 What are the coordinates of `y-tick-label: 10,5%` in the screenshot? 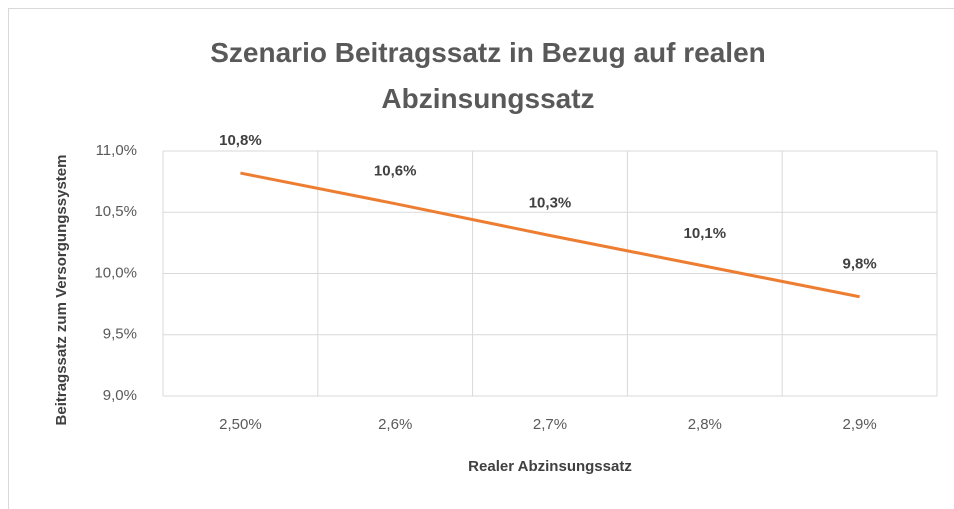 It's located at (115, 211).